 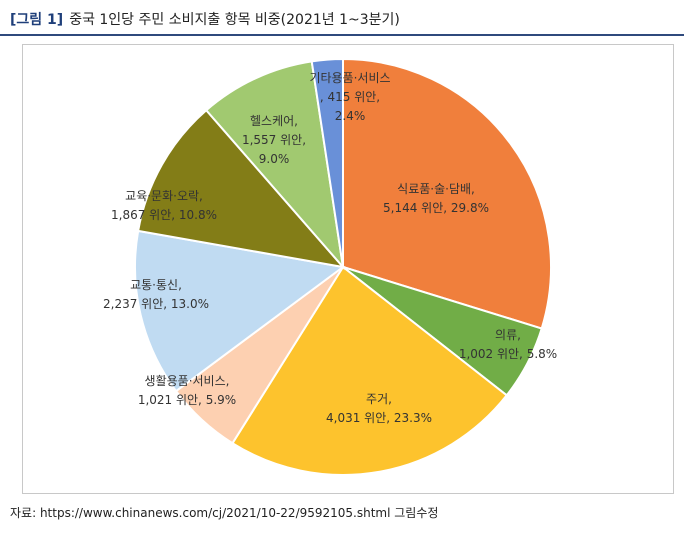 I want to click on pie-data-label-line: 1,021 위안, 5.9%, so click(x=187, y=400).